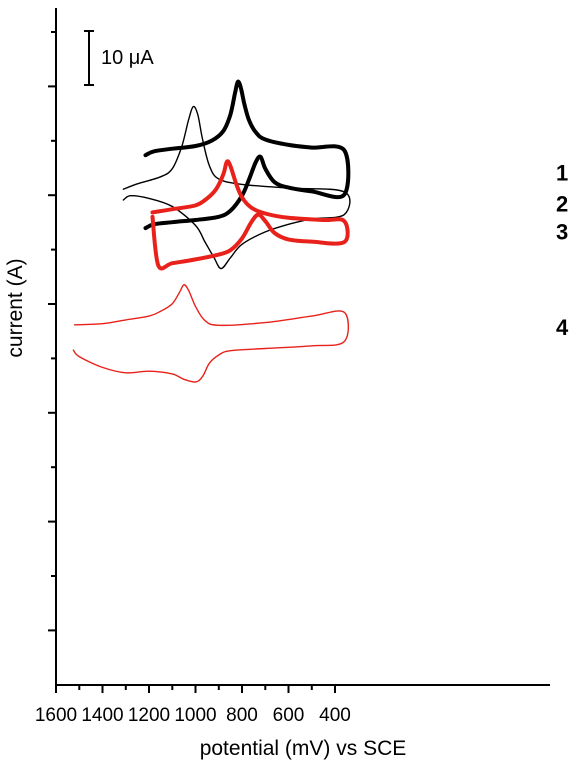 The height and width of the screenshot is (767, 575). Describe the element at coordinates (562, 250) in the screenshot. I see `curve-labels: 1 2 3 4` at that location.